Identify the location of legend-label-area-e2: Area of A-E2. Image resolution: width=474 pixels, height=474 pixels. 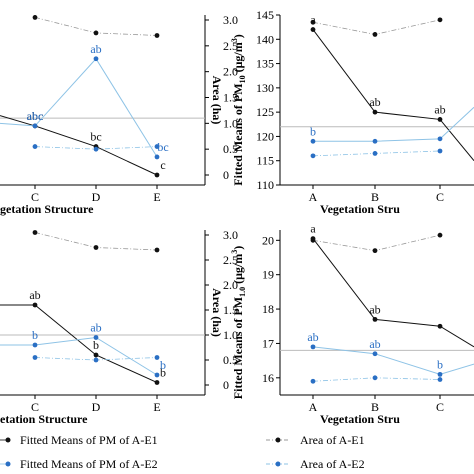
(332, 464).